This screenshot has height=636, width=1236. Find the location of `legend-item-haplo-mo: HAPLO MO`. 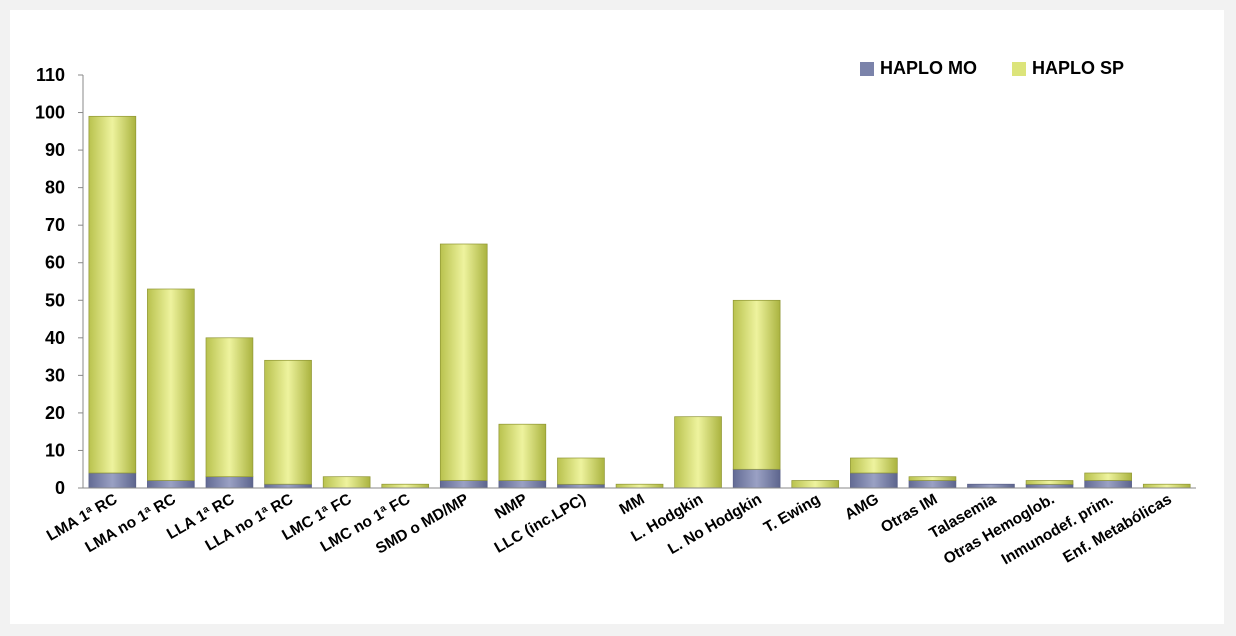

legend-item-haplo-mo: HAPLO MO is located at coordinates (918, 68).